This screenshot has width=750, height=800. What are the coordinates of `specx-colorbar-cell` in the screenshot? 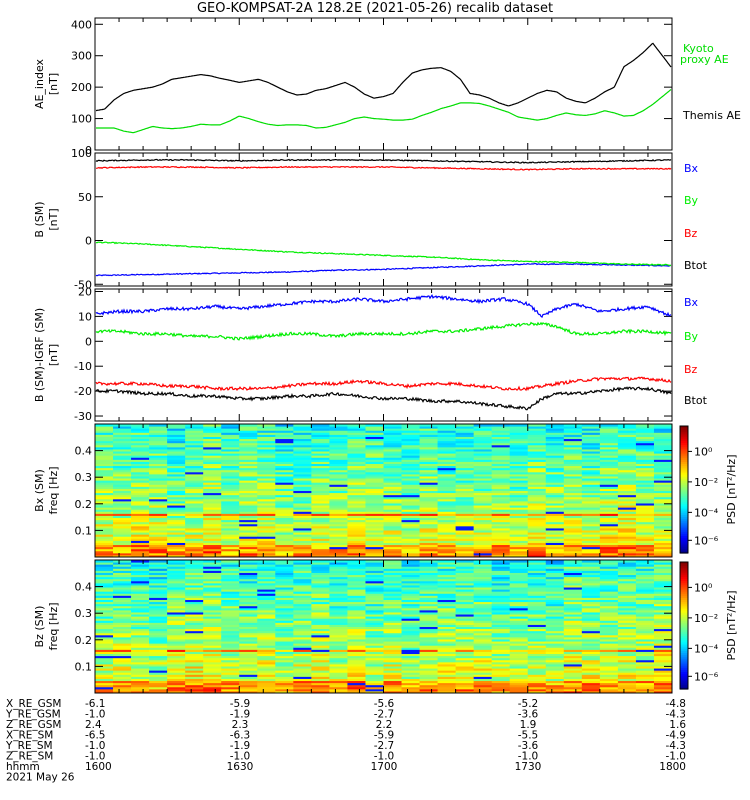 It's located at (684, 450).